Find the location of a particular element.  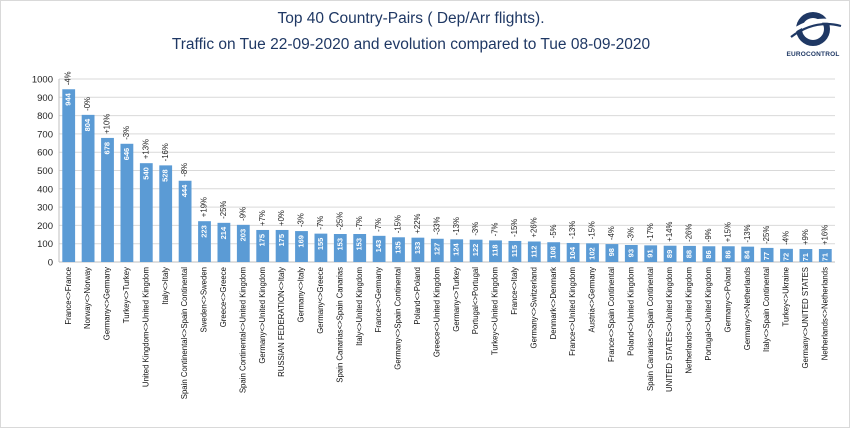

x-category-label: Germany<>UNITED STATES is located at coordinates (805, 318).